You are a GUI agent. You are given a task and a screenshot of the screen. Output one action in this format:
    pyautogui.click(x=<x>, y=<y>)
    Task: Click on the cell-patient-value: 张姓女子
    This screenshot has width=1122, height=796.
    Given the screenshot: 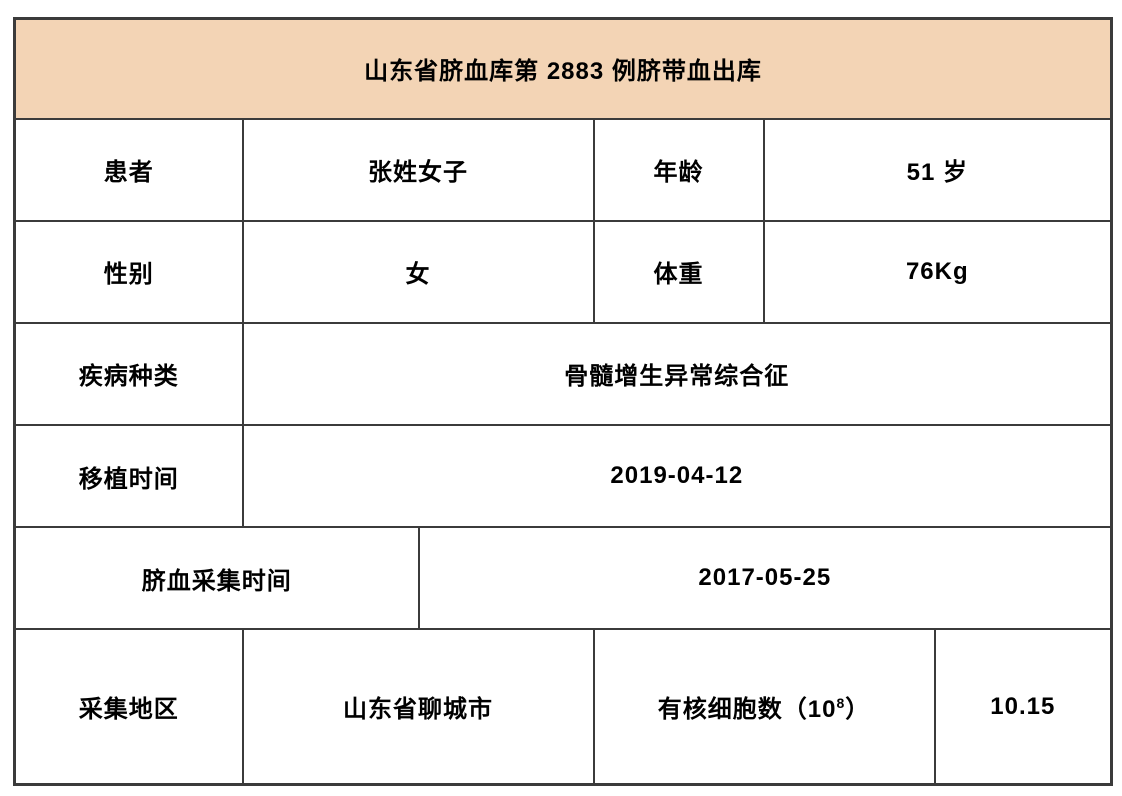 What is the action you would take?
    pyautogui.click(x=418, y=169)
    